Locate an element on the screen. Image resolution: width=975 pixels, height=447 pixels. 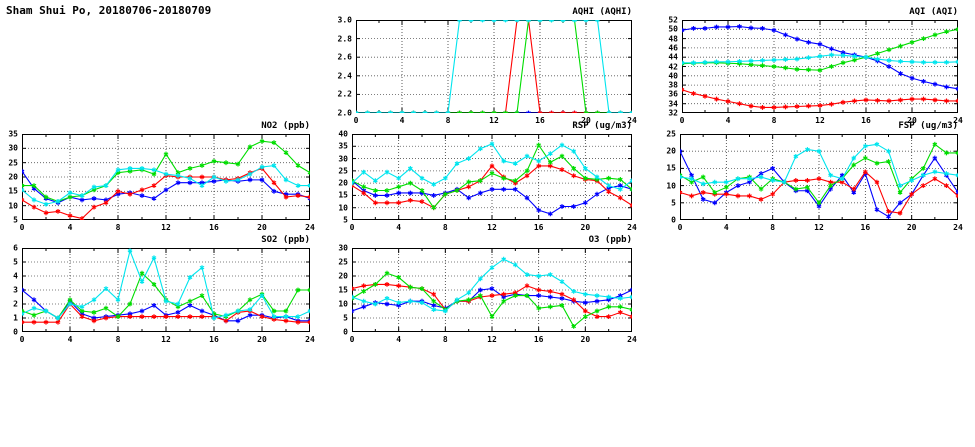
series-aqhi-day4 is located at coordinates (494, 66).